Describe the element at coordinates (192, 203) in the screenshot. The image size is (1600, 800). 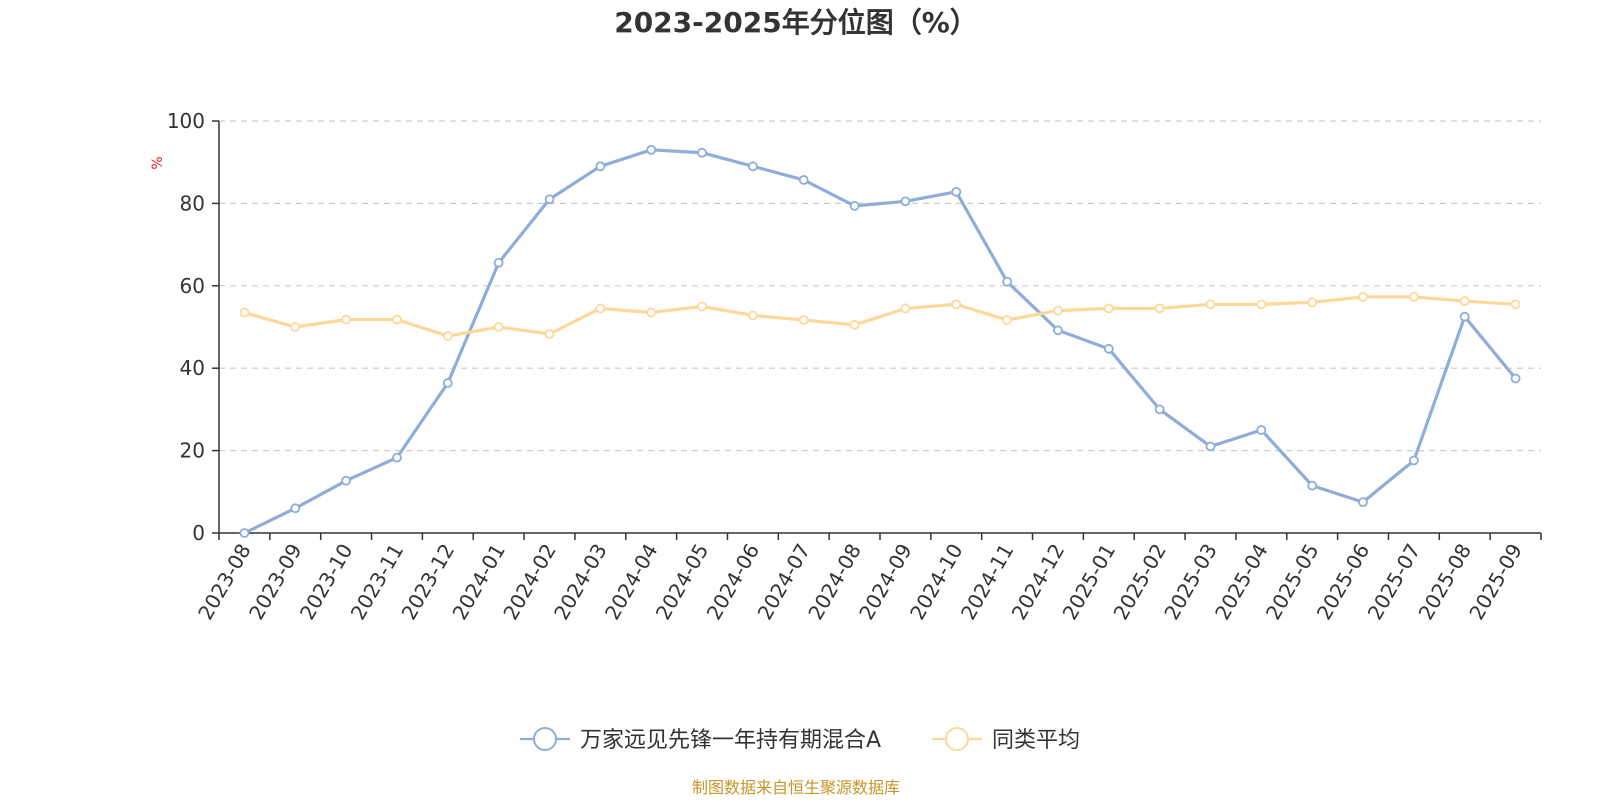
I see `y-tick-label-80: 80` at that location.